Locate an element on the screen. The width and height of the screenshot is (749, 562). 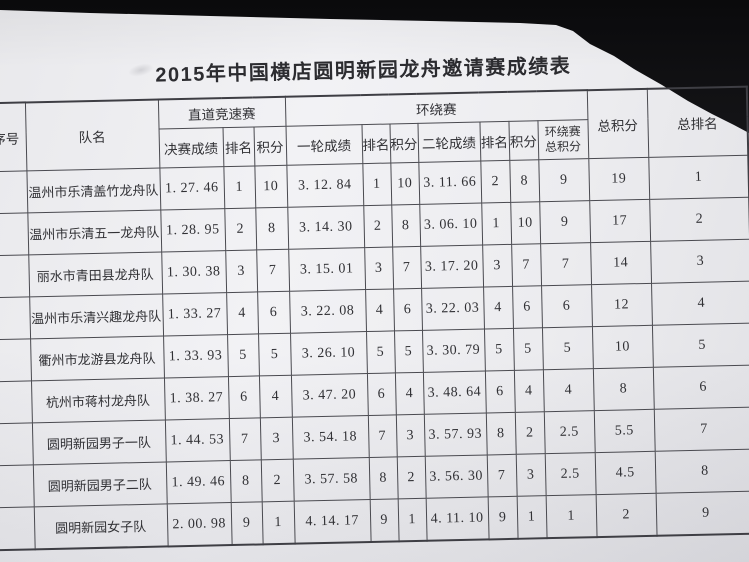
cell-team: 衢州市龙游县龙舟队 is located at coordinates (97, 358).